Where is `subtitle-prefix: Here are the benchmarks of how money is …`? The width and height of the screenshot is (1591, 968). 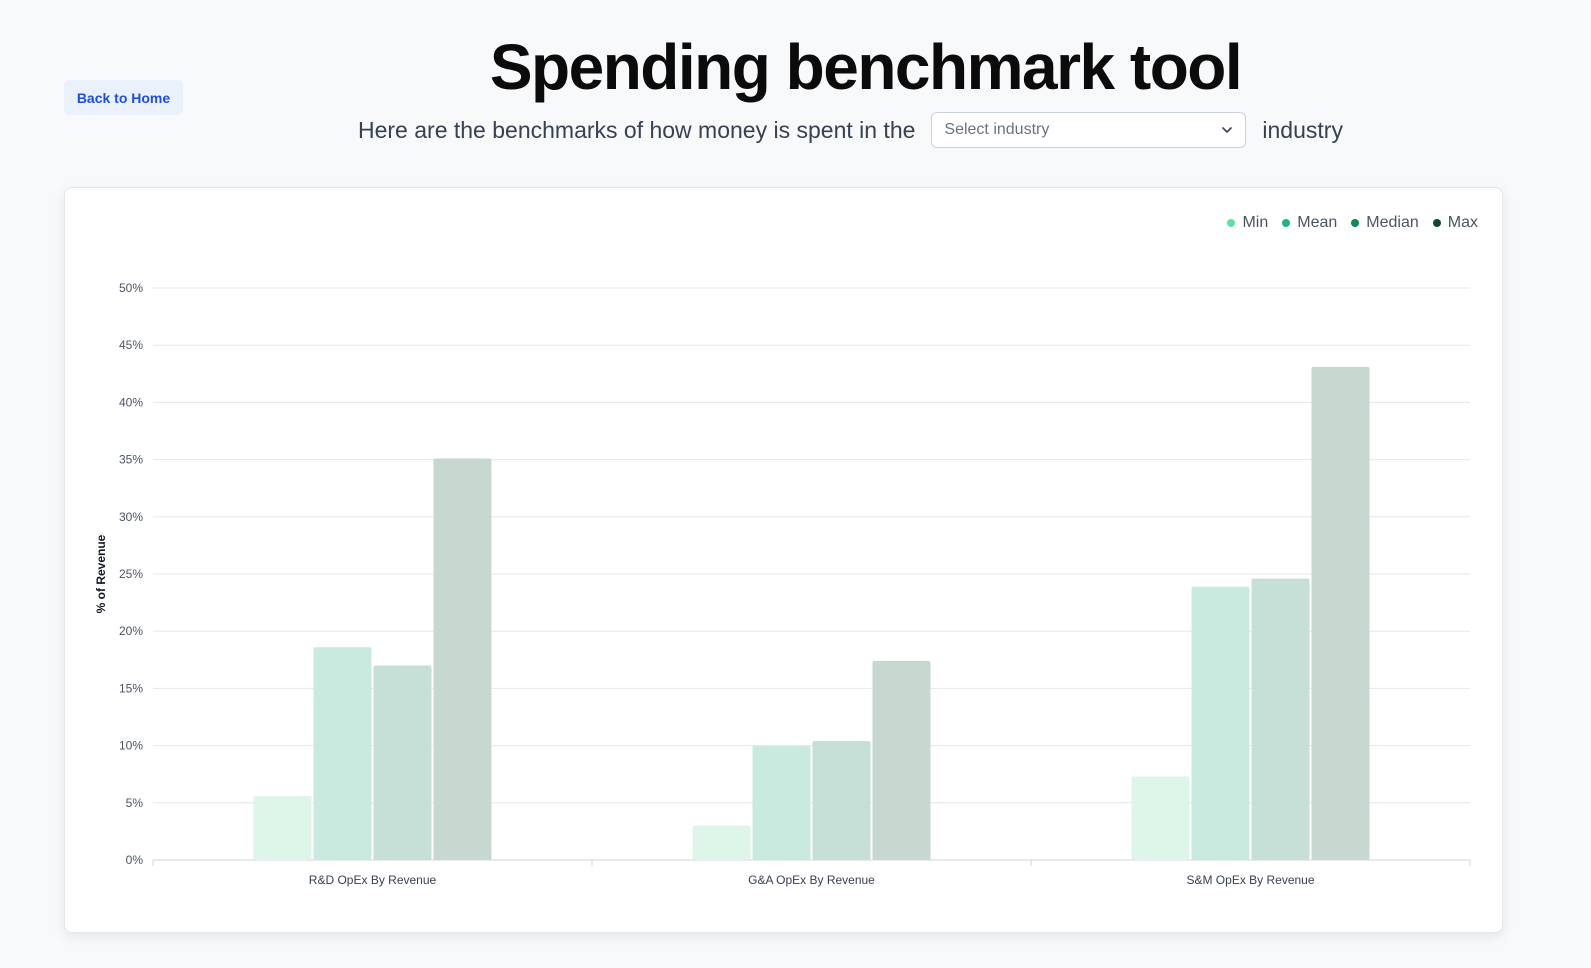
subtitle-prefix: Here are the benchmarks of how money is … is located at coordinates (637, 129).